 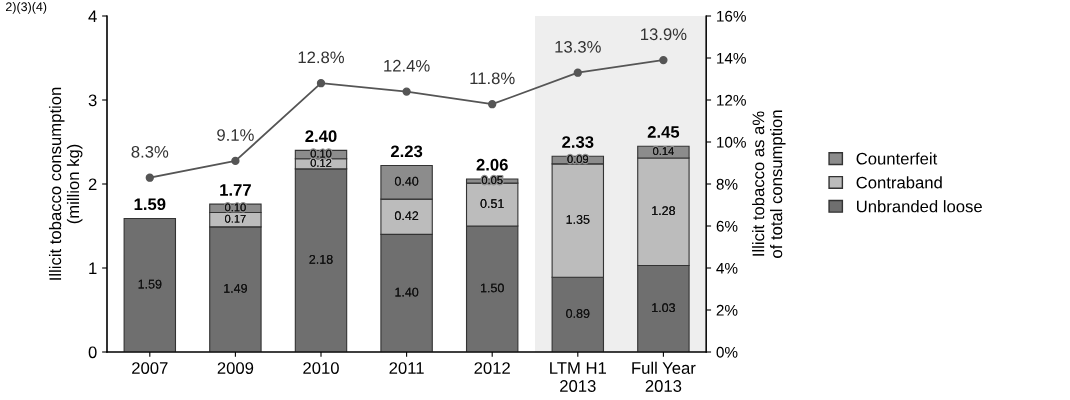 I want to click on legend-label: Contraband, so click(x=899, y=182).